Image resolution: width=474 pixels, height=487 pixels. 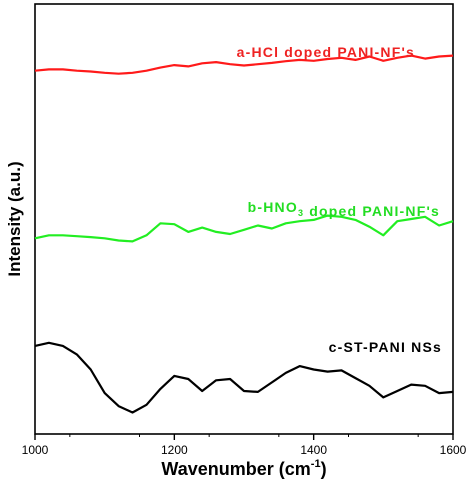 I want to click on x-tick-label: 1000, so click(x=35, y=450).